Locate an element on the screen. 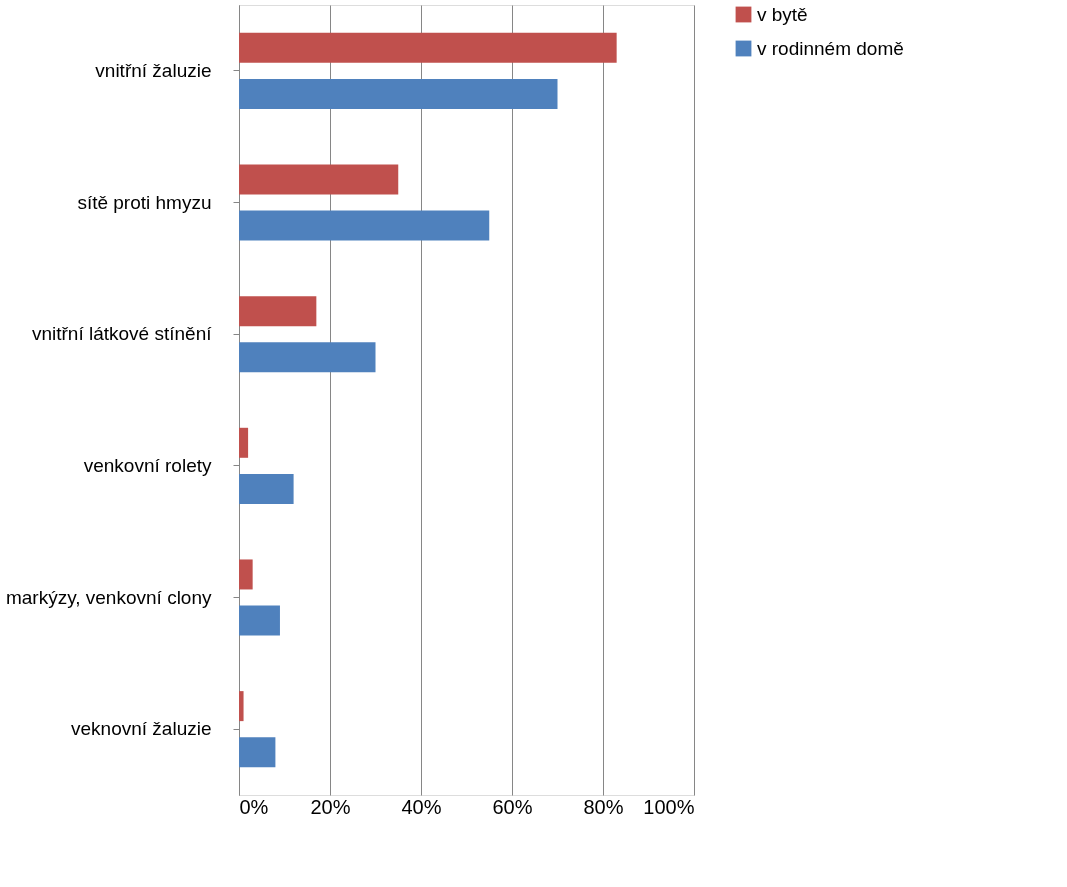 The image size is (1067, 887). x-tick-label: 20% is located at coordinates (330, 806).